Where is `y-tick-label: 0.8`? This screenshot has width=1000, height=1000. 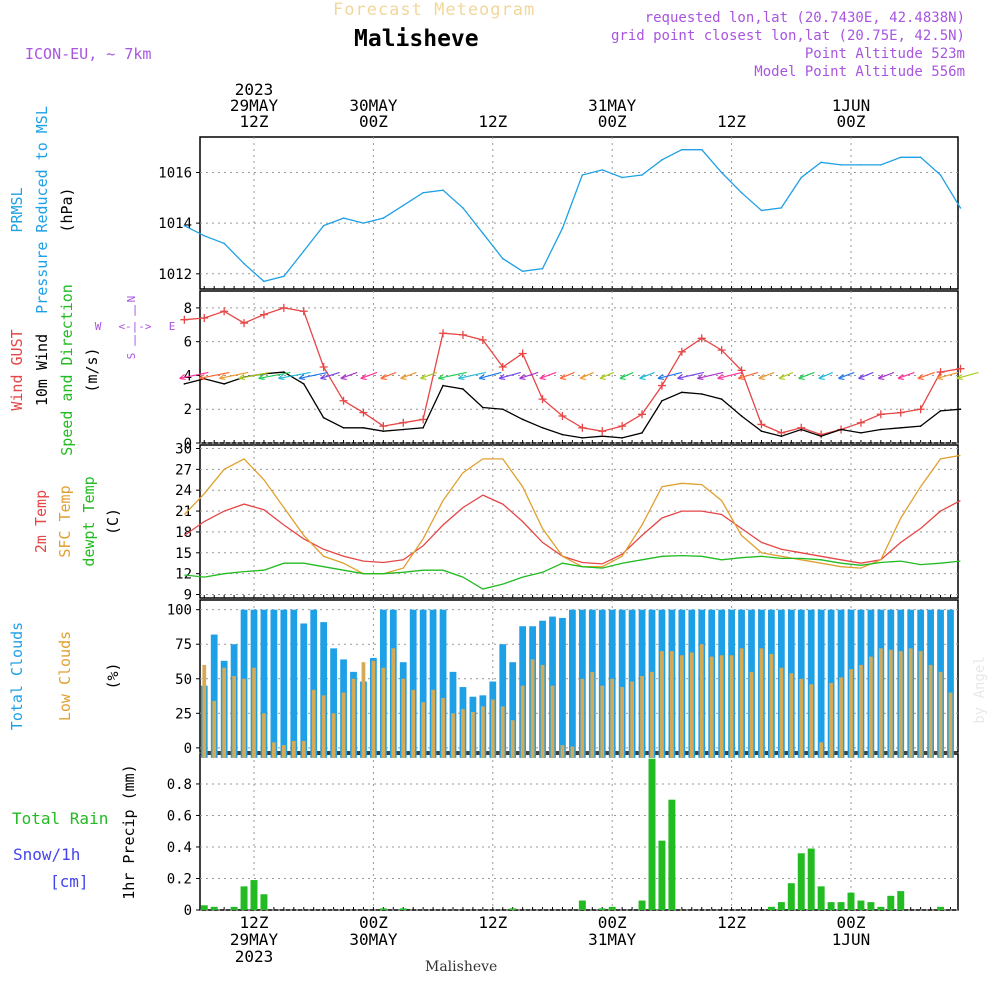
y-tick-label: 0.8 is located at coordinates (179, 785).